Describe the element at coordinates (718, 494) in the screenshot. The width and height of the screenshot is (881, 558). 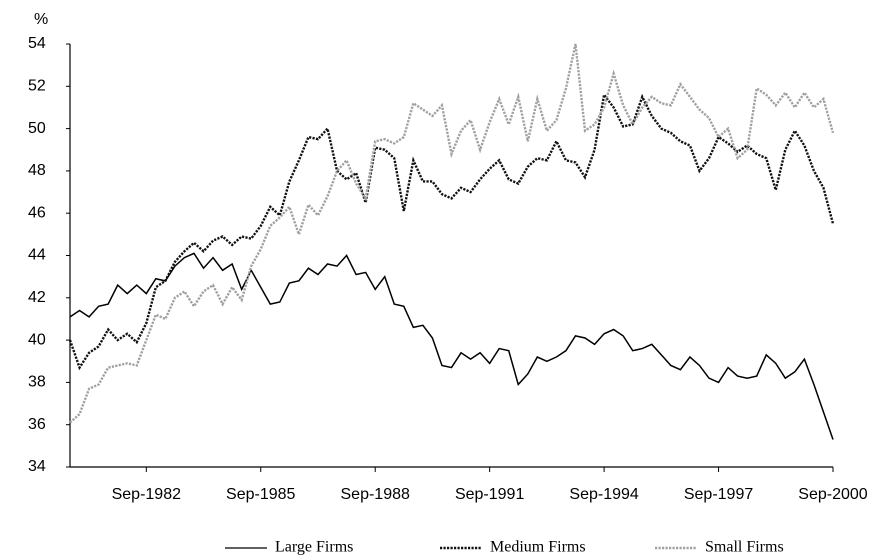
I see `x-tick-label: Sep-1997` at that location.